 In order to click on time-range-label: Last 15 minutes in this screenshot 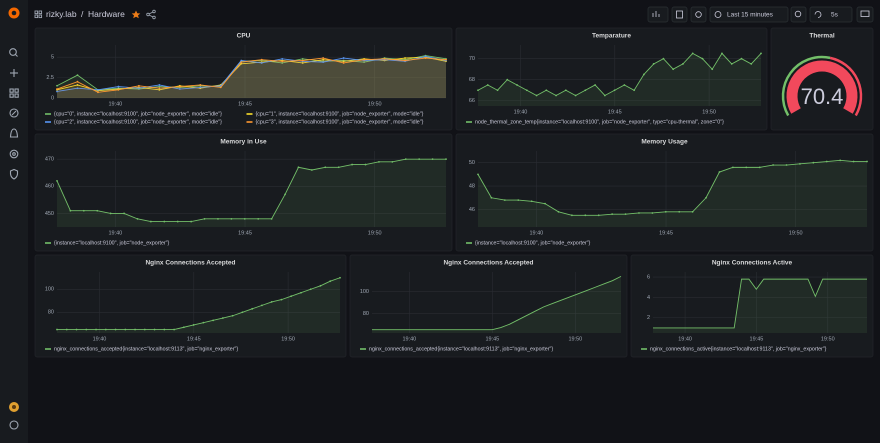, I will do `click(750, 15)`.